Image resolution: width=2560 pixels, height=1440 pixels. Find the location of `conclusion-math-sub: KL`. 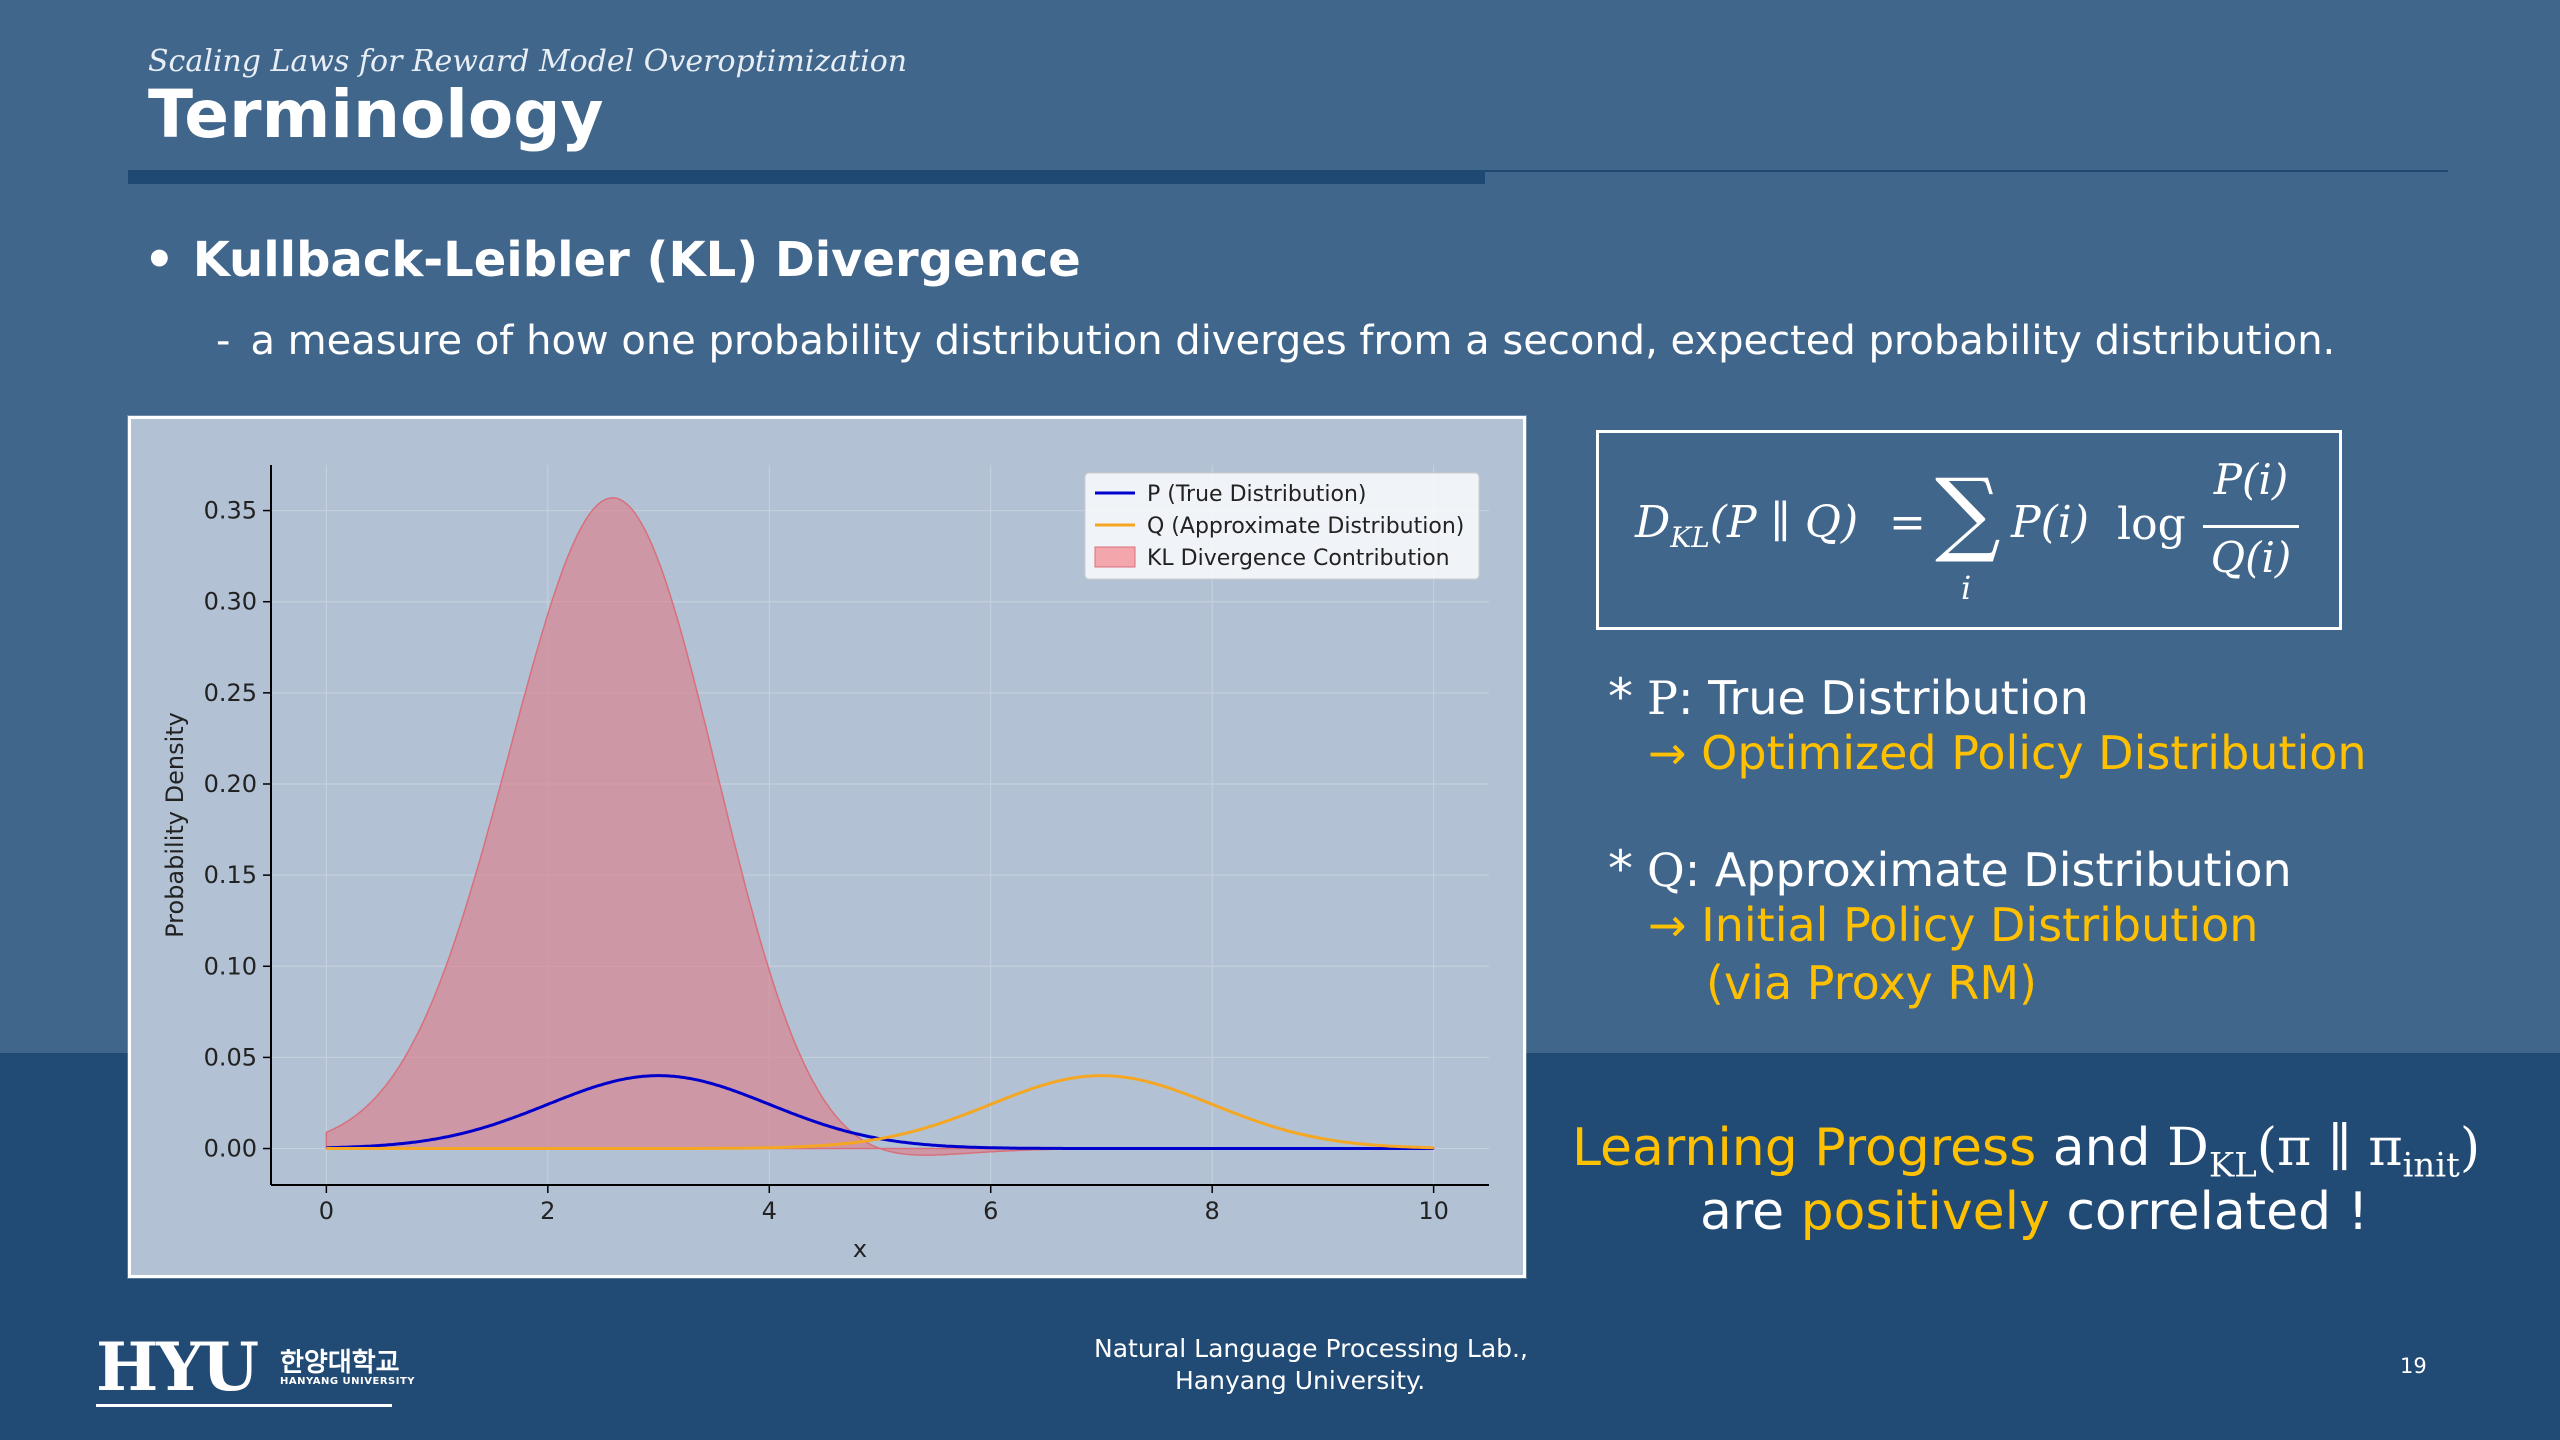

conclusion-math-sub: KL is located at coordinates (2232, 1165).